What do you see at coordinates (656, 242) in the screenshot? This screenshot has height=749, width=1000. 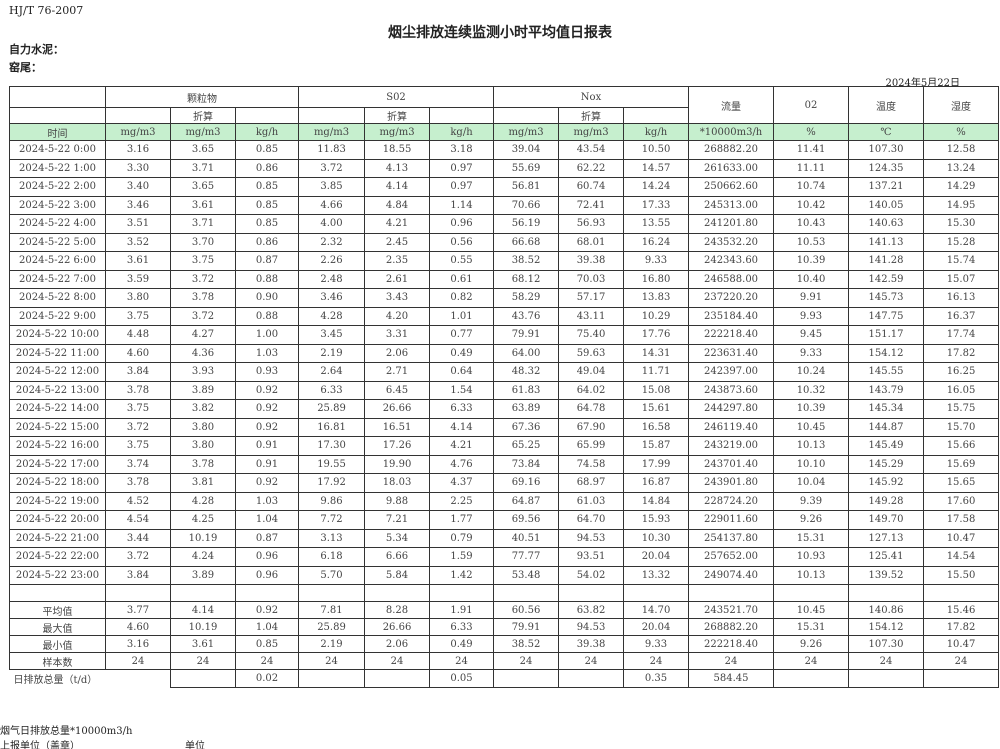 I see `table-cell: 16.24` at bounding box center [656, 242].